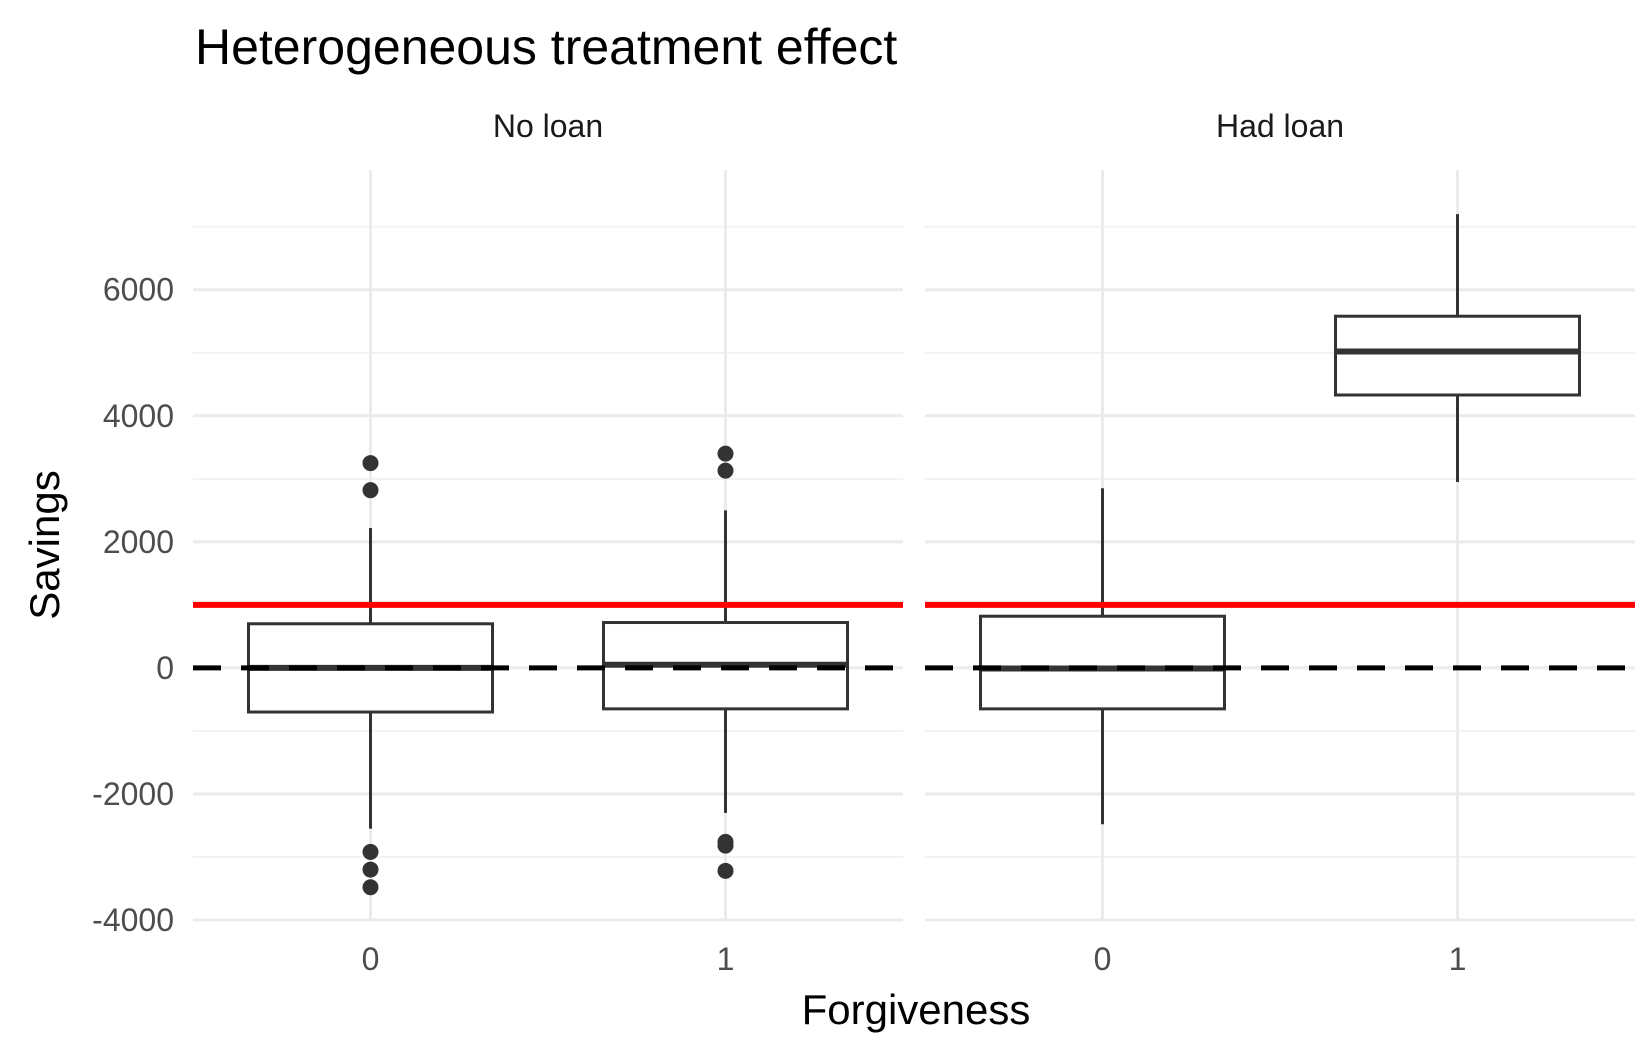 Image resolution: width=1650 pixels, height=1050 pixels. Describe the element at coordinates (916, 1009) in the screenshot. I see `x-axis-title: Forgiveness` at that location.